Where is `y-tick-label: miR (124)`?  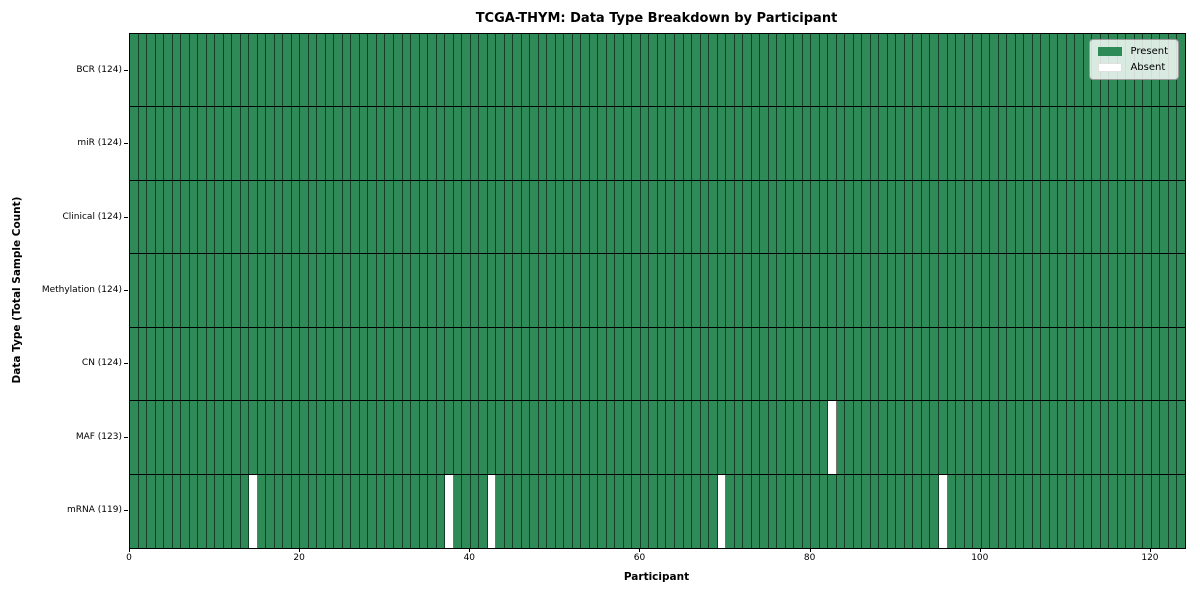 y-tick-label: miR (124) is located at coordinates (99, 143).